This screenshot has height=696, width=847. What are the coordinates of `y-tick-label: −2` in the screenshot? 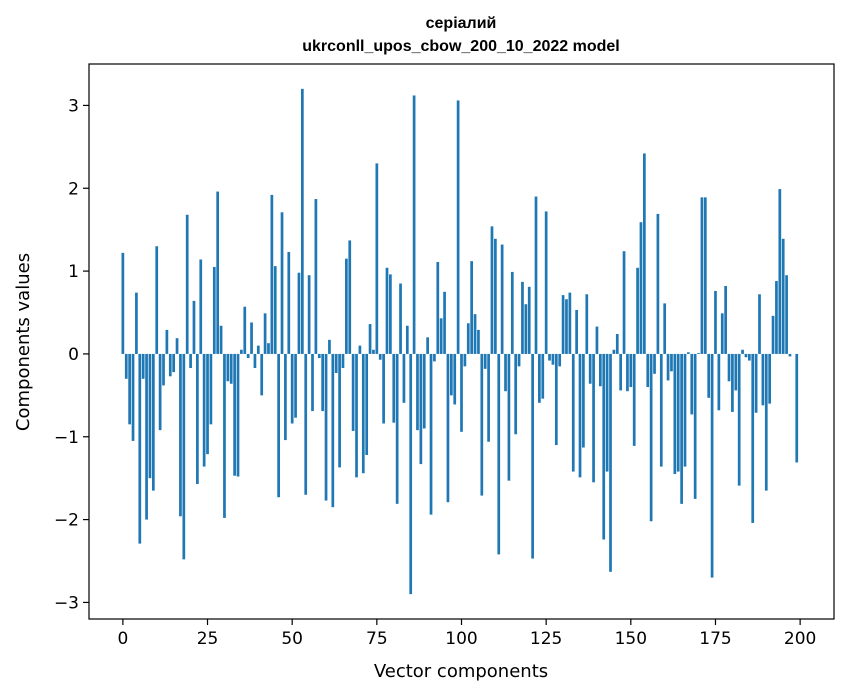 It's located at (66, 521).